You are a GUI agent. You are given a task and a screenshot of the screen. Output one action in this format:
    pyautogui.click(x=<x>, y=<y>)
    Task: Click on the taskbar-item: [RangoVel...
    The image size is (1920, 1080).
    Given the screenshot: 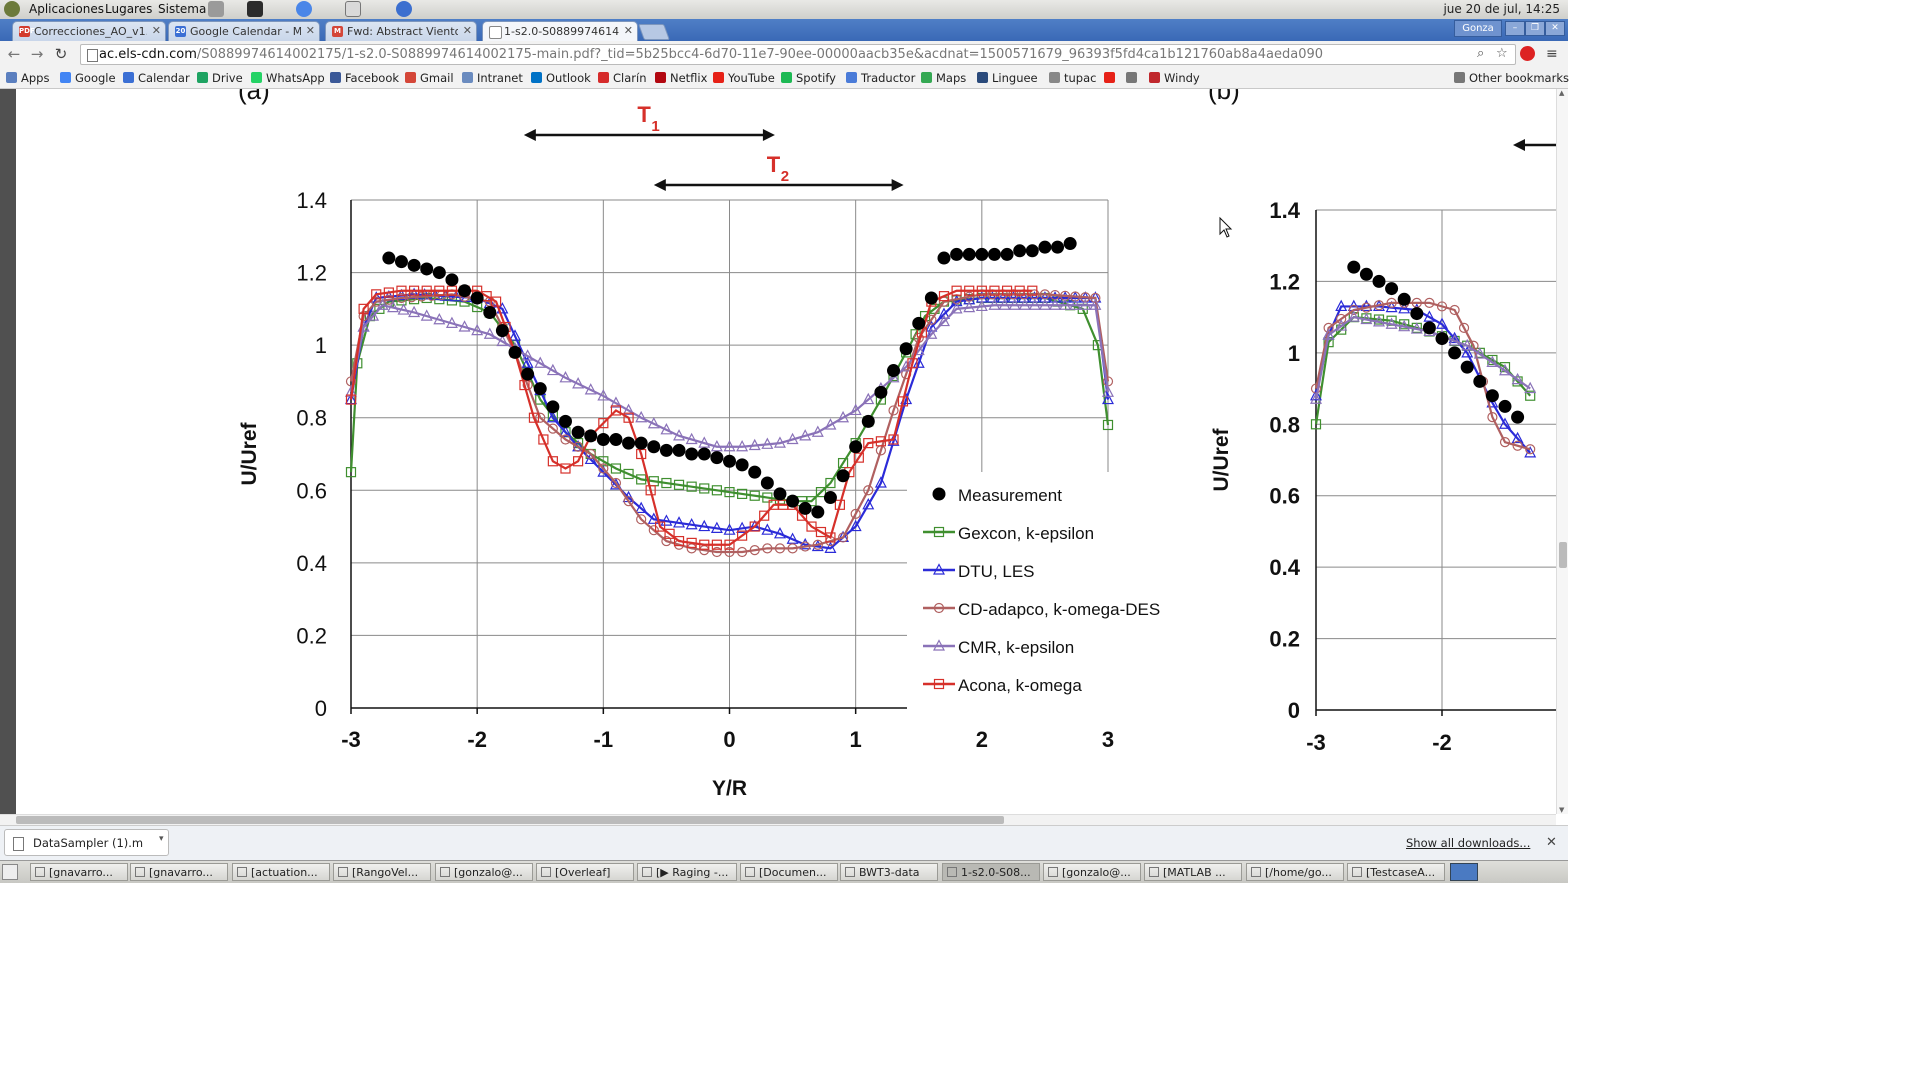 What is the action you would take?
    pyautogui.click(x=382, y=872)
    